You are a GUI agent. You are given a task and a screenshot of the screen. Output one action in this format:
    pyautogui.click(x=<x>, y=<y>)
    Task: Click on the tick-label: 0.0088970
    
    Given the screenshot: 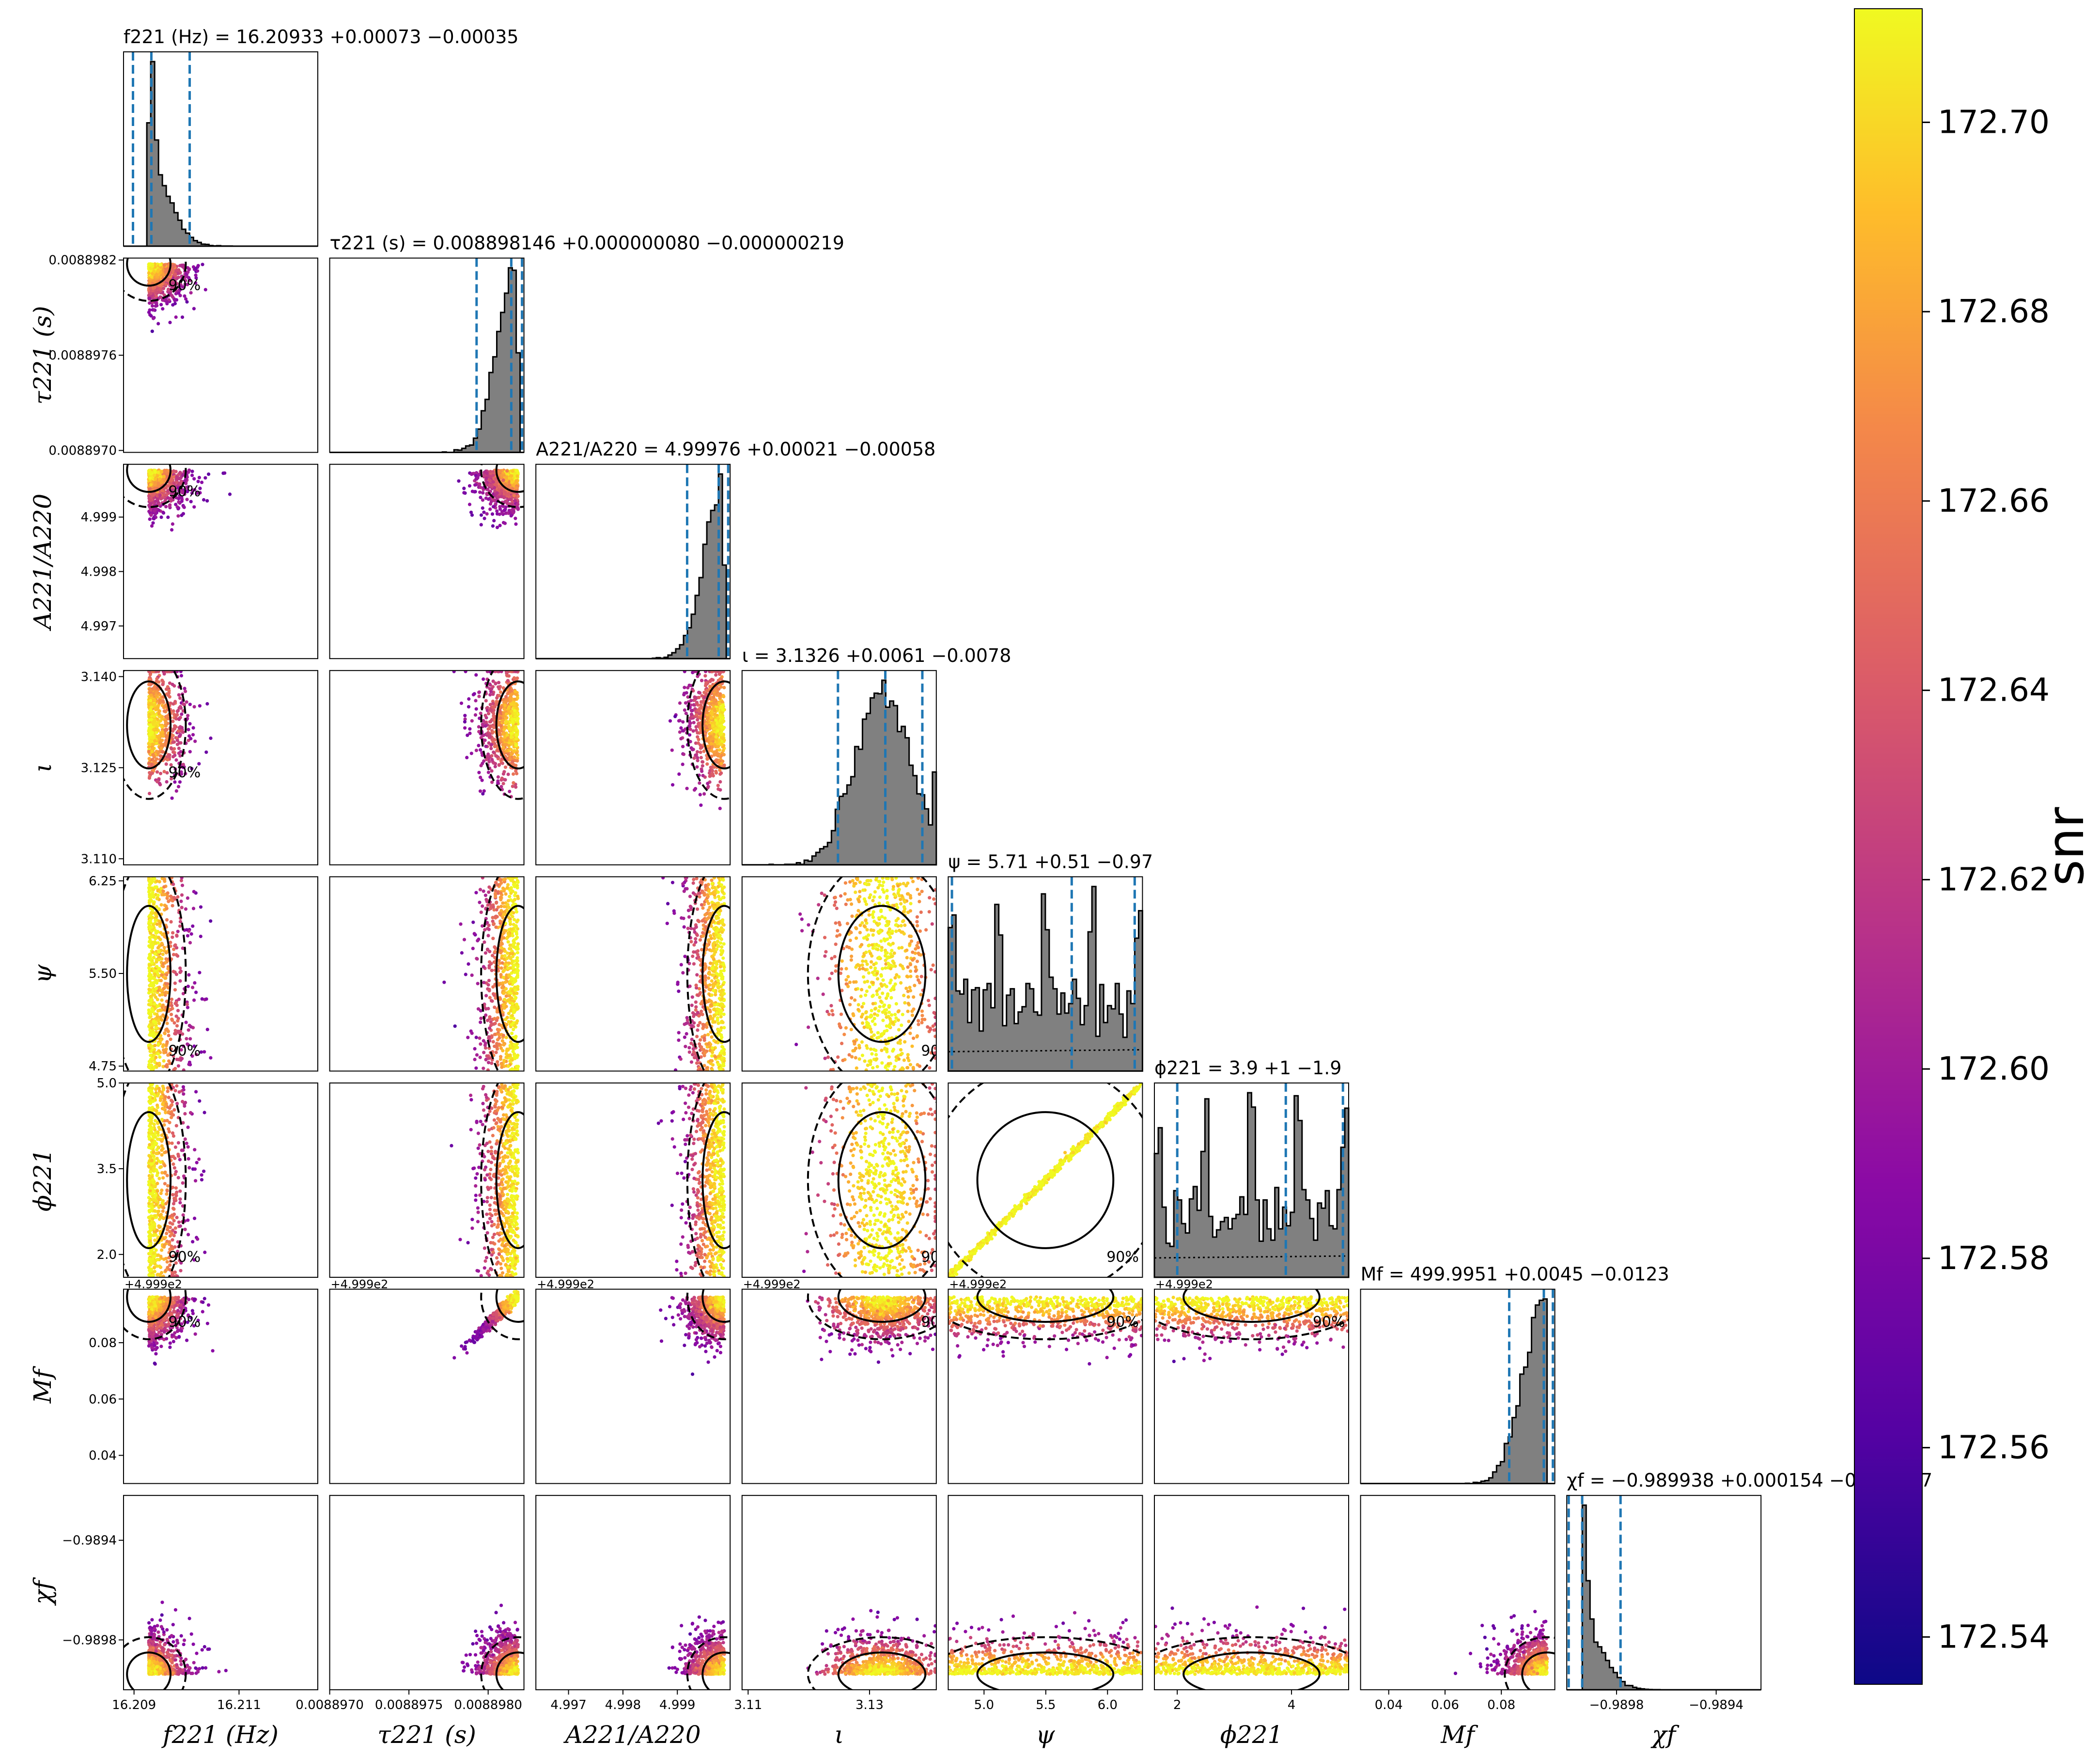 What is the action you would take?
    pyautogui.click(x=82, y=451)
    